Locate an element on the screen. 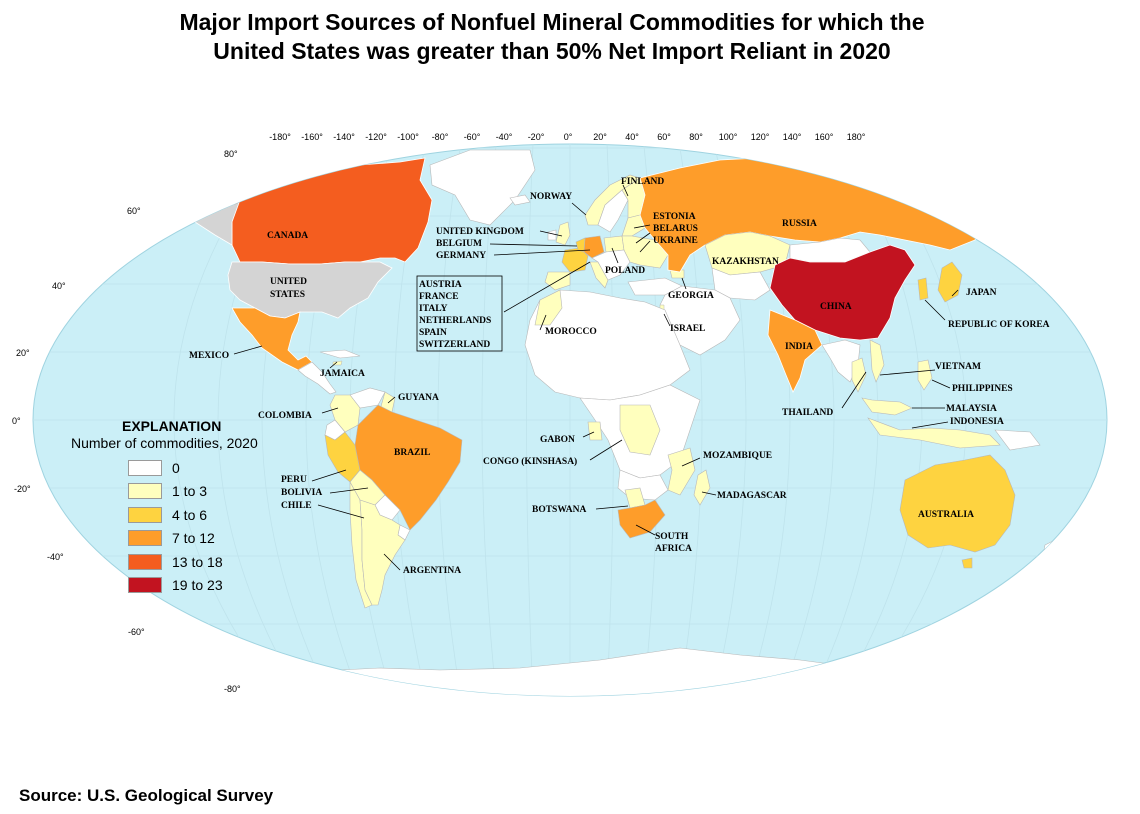 This screenshot has height=814, width=1140. mexico-shape is located at coordinates (272, 339).